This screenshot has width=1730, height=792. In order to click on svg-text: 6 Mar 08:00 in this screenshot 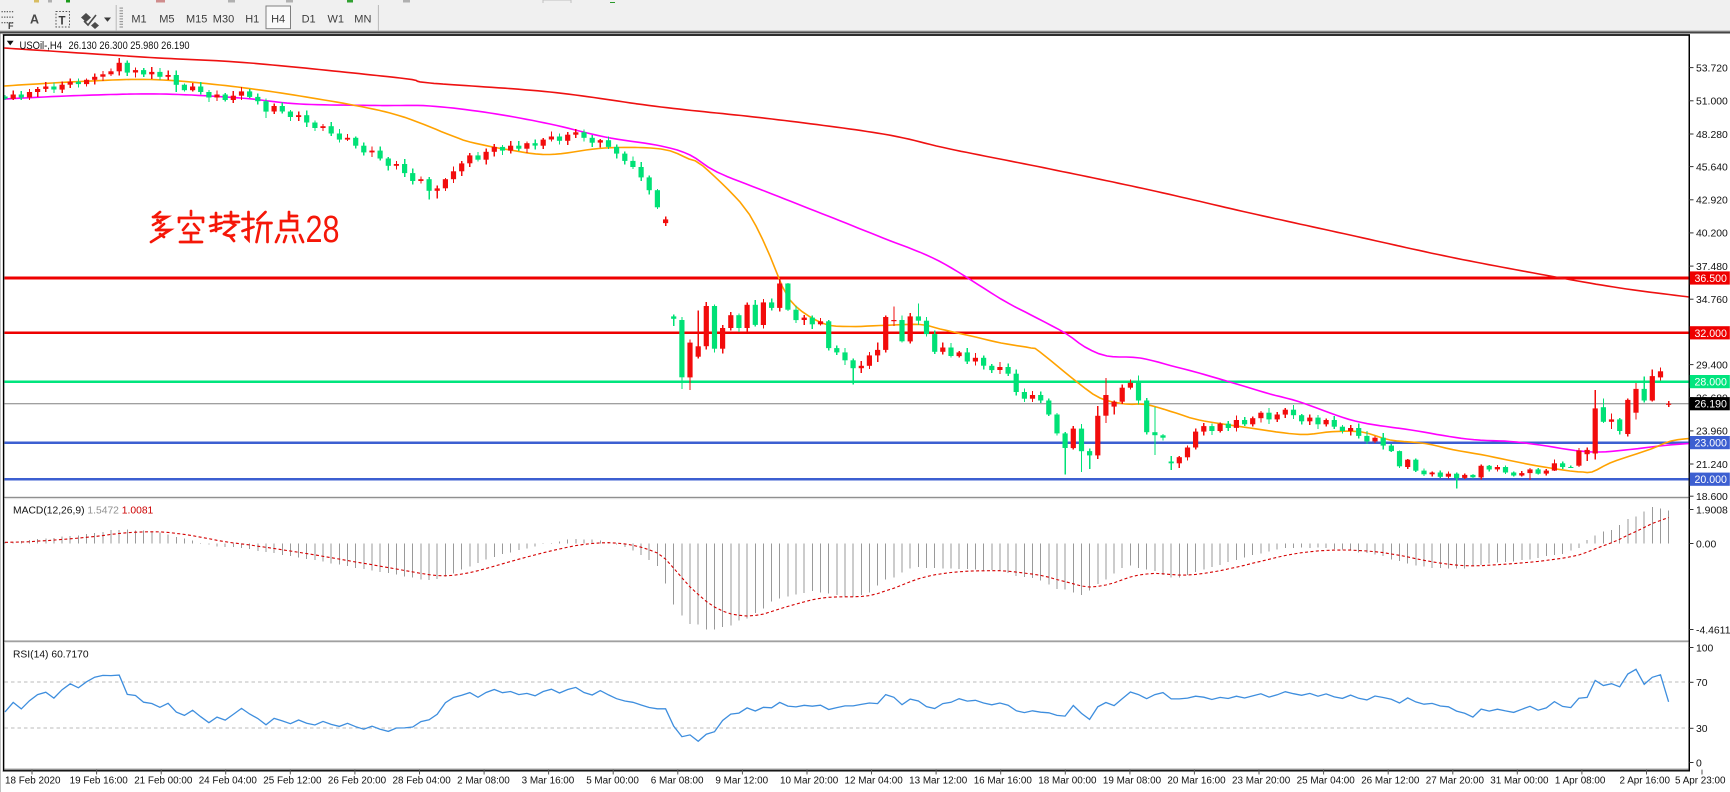, I will do `click(677, 781)`.